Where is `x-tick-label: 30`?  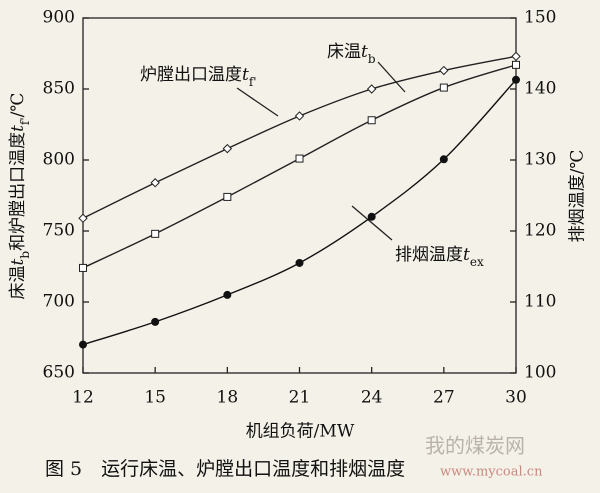 x-tick-label: 30 is located at coordinates (516, 398).